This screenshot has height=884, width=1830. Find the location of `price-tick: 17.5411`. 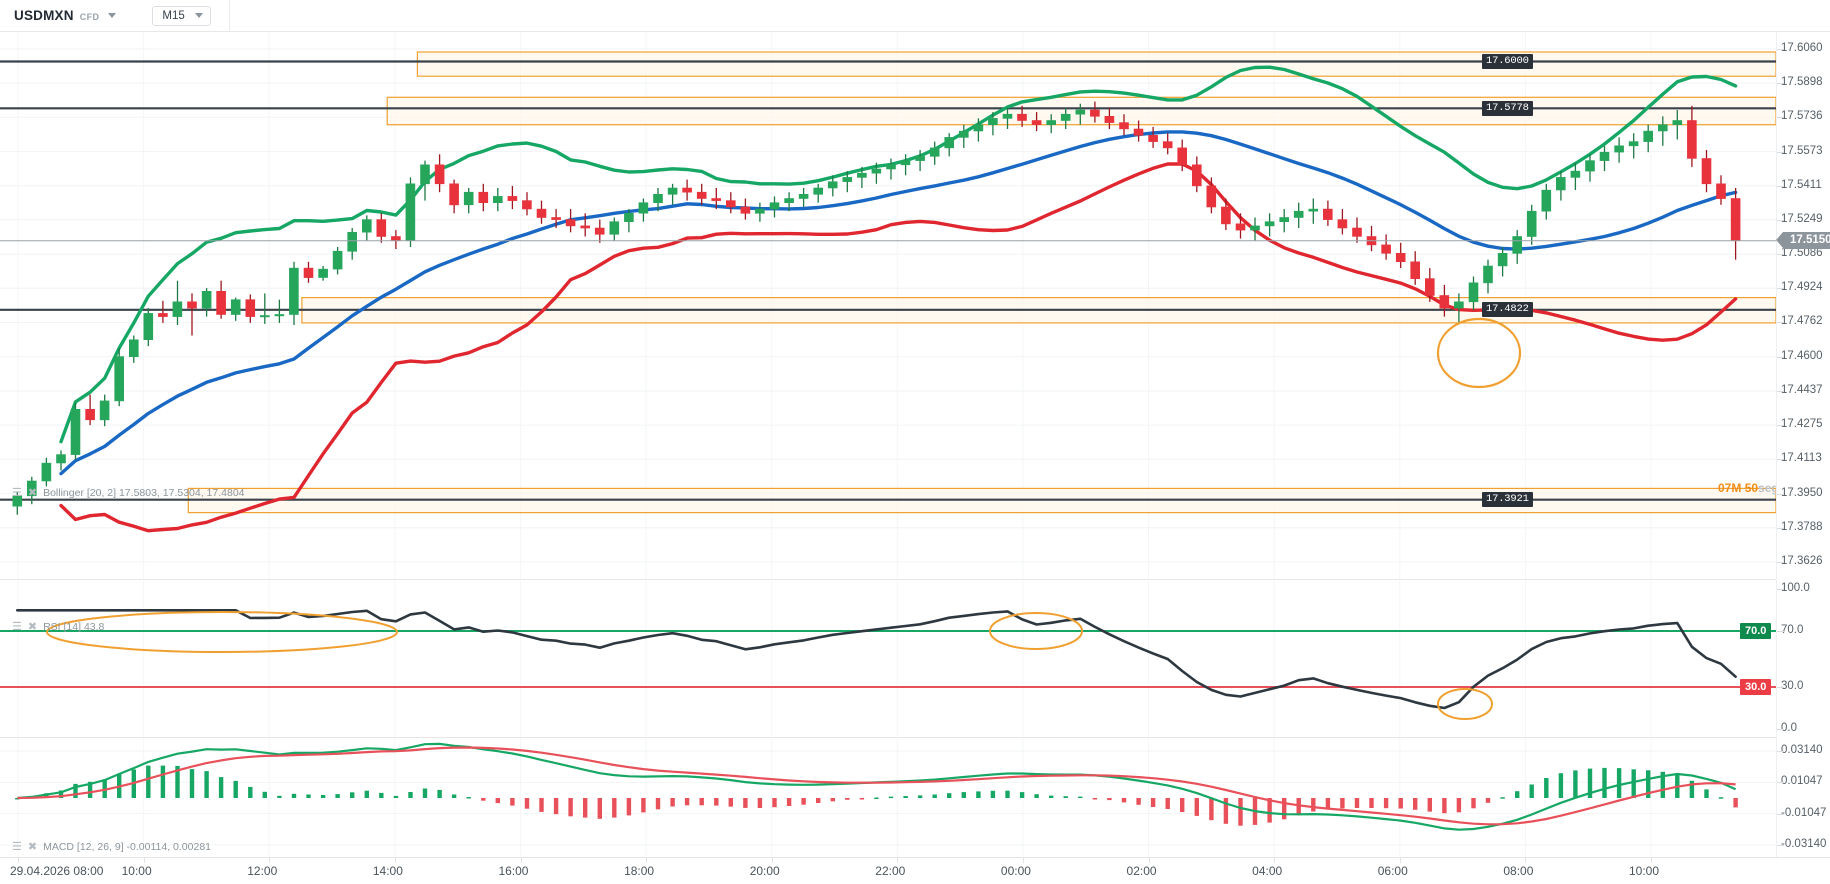

price-tick: 17.5411 is located at coordinates (1801, 184).